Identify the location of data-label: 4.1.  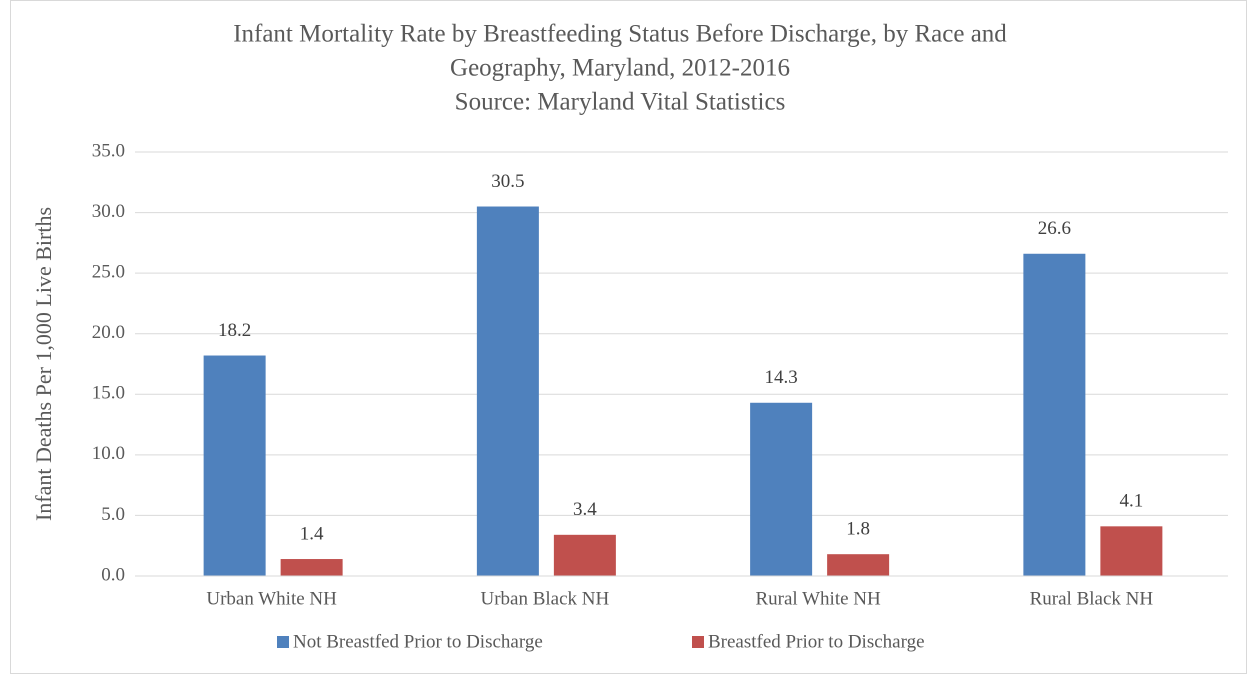
(1132, 501).